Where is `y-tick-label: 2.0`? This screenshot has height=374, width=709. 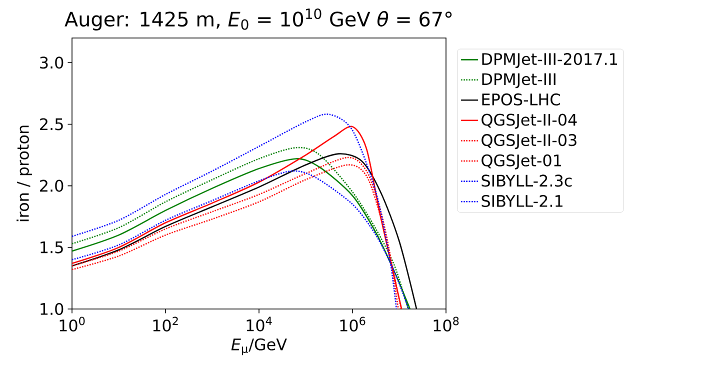 y-tick-label: 2.0 is located at coordinates (52, 186).